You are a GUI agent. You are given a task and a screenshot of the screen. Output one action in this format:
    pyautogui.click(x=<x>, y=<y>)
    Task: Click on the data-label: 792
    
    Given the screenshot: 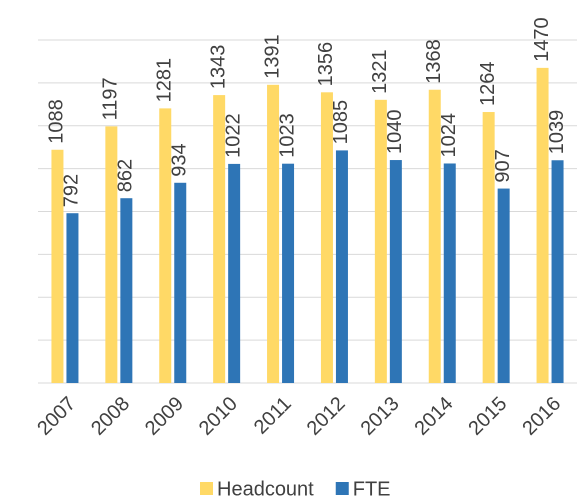 What is the action you would take?
    pyautogui.click(x=72, y=190)
    